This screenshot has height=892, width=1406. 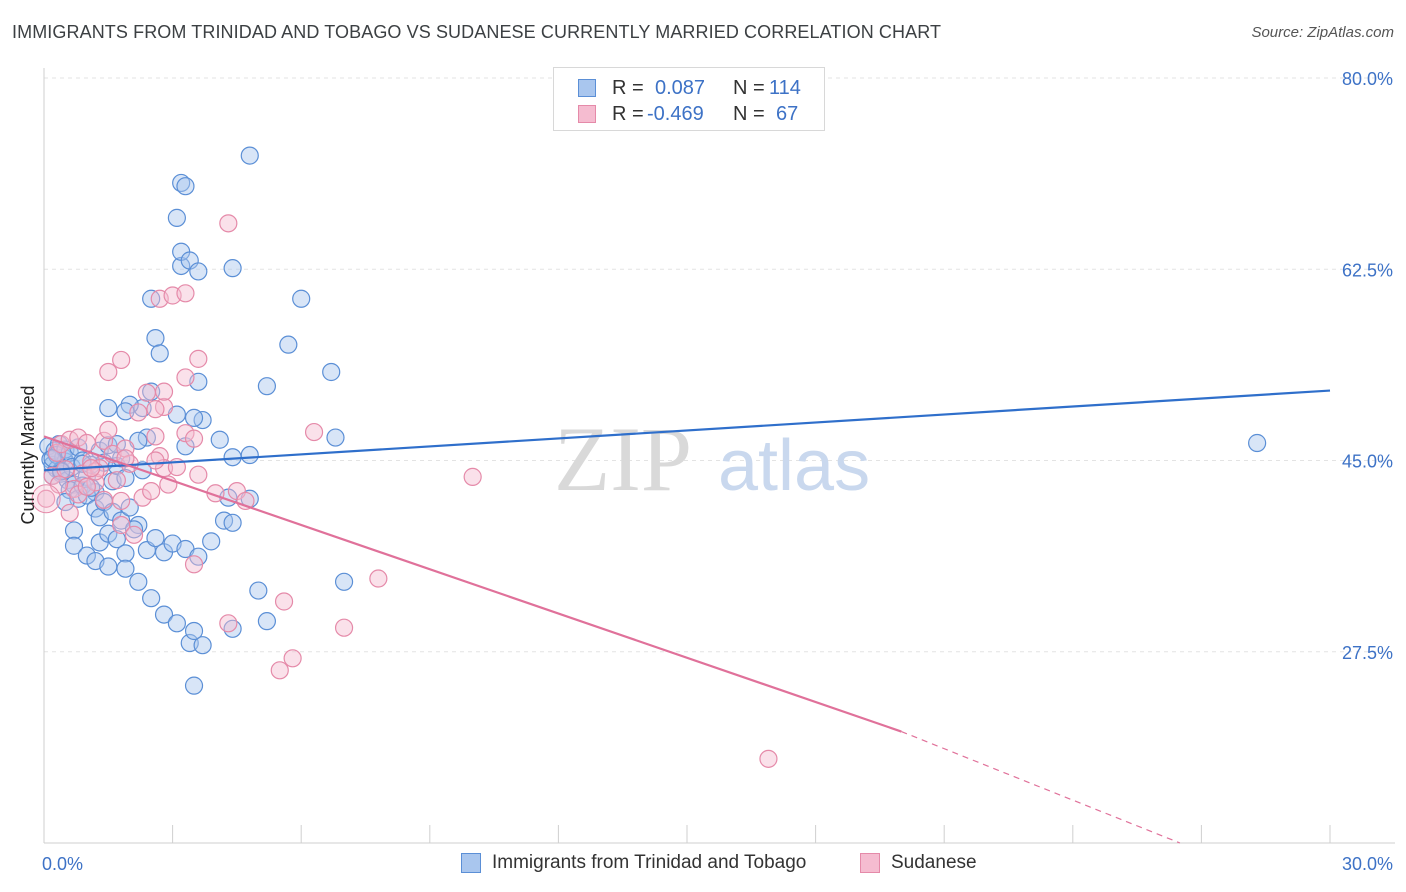 I want to click on trend-line-pink-extension, so click(x=1041, y=787).